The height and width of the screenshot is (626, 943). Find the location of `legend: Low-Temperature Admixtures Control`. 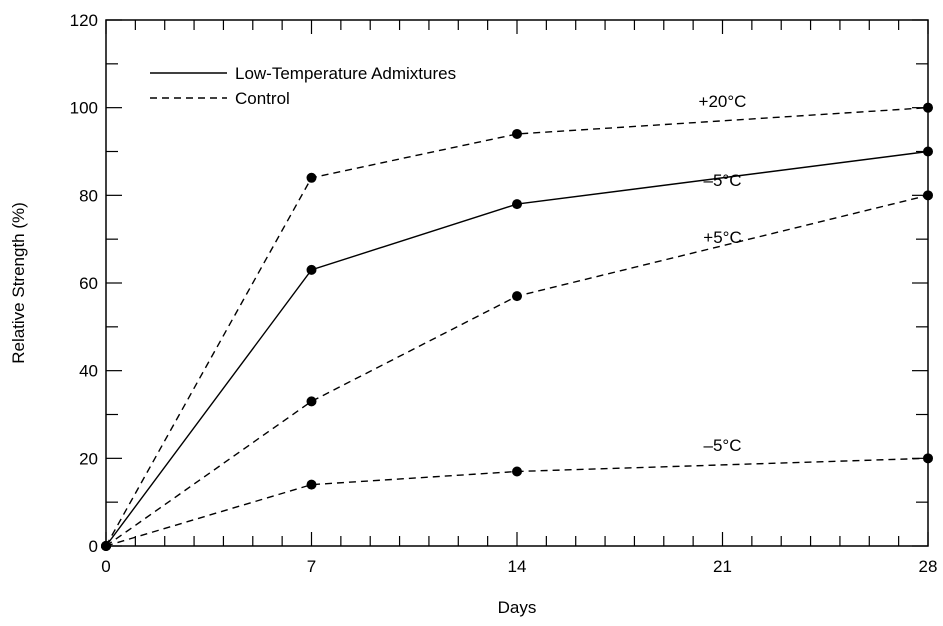

legend: Low-Temperature Admixtures Control is located at coordinates (303, 86).